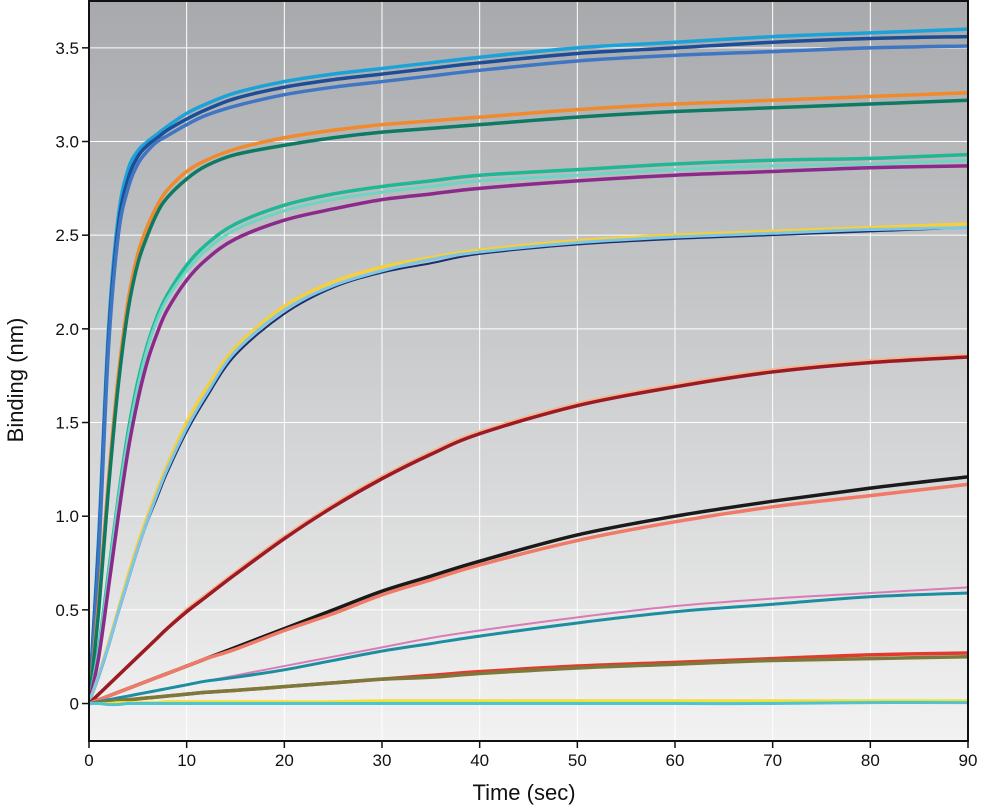  I want to click on x-tick-label: 10, so click(186, 760).